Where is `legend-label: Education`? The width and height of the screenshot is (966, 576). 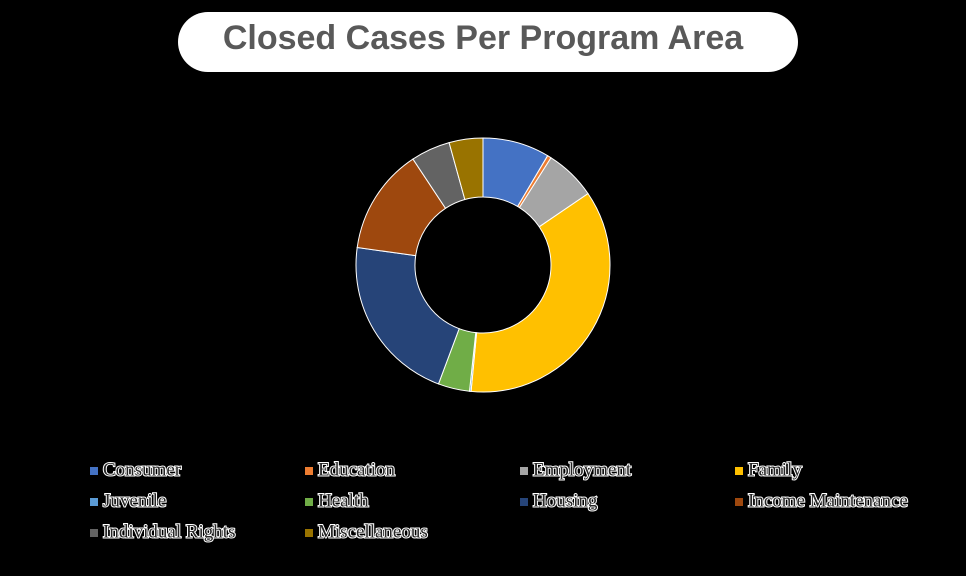 legend-label: Education is located at coordinates (357, 469).